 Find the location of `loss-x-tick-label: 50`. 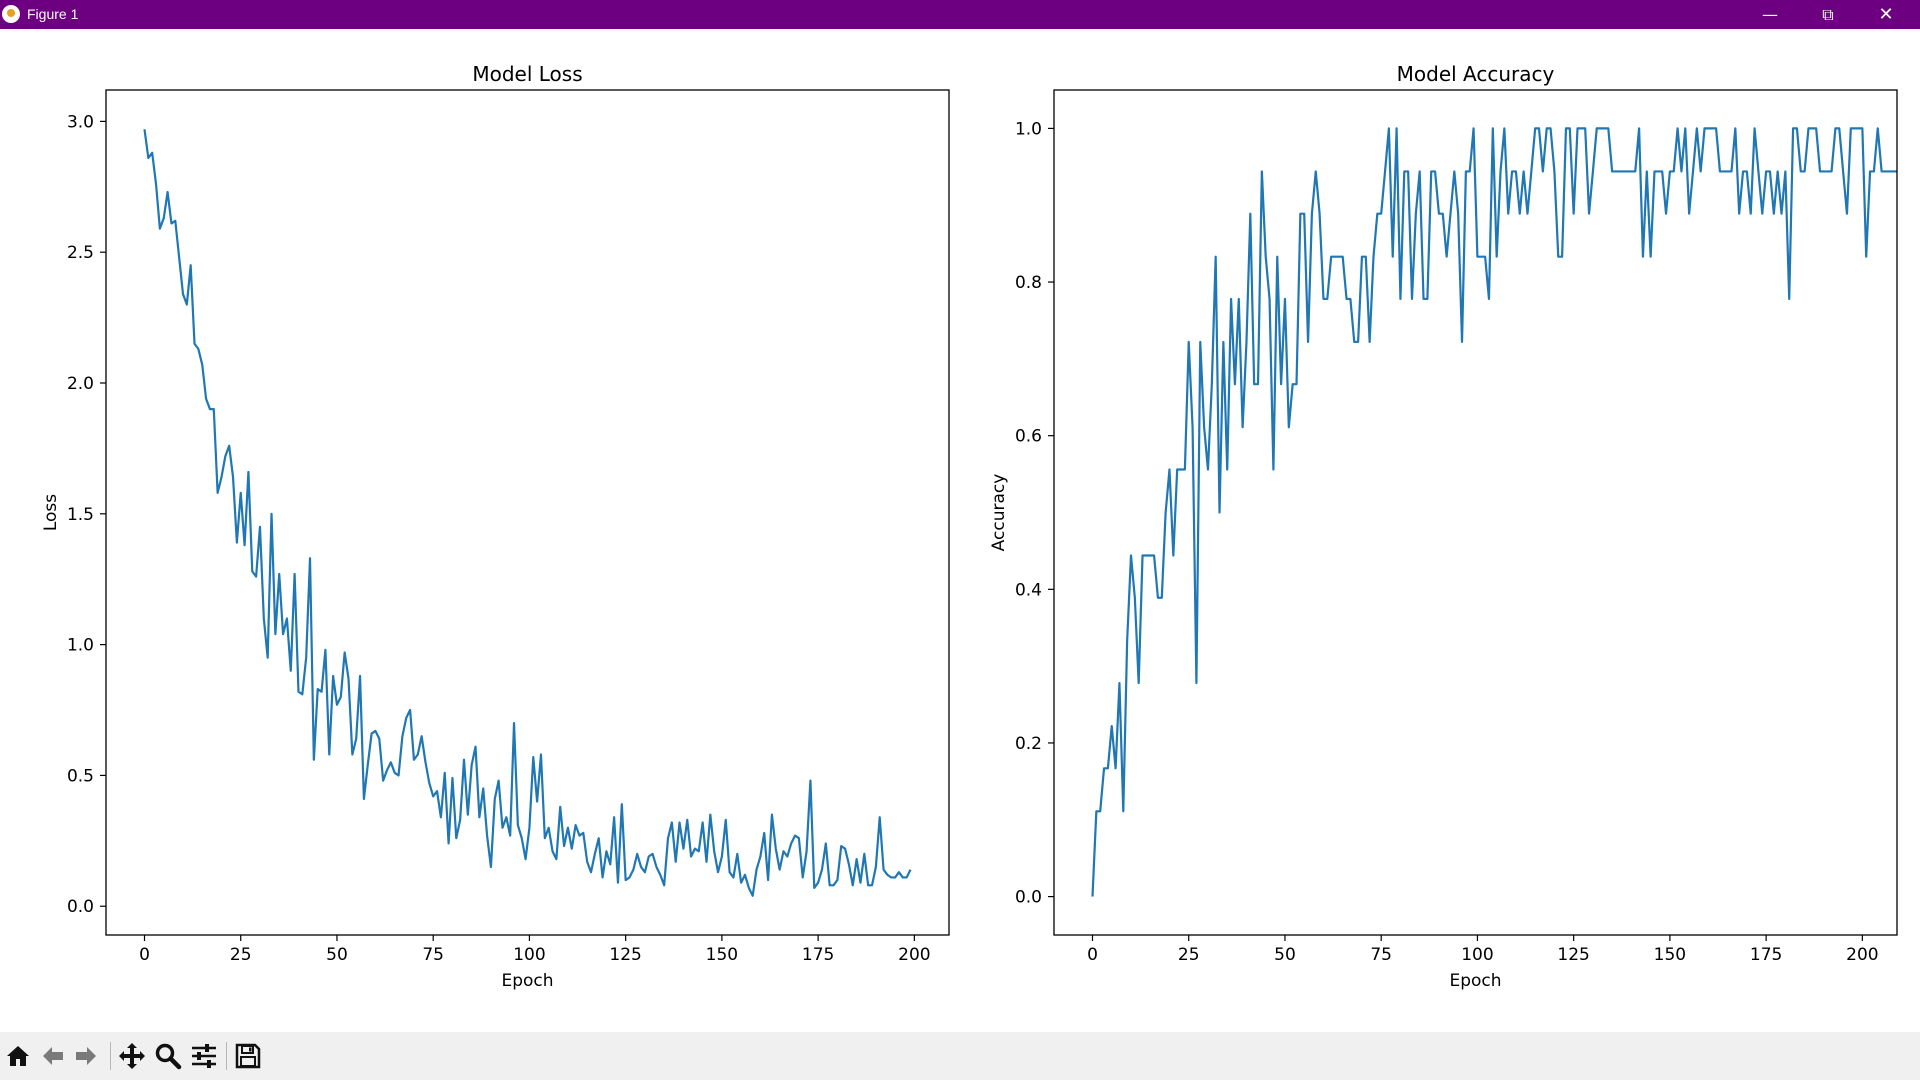

loss-x-tick-label: 50 is located at coordinates (337, 955).